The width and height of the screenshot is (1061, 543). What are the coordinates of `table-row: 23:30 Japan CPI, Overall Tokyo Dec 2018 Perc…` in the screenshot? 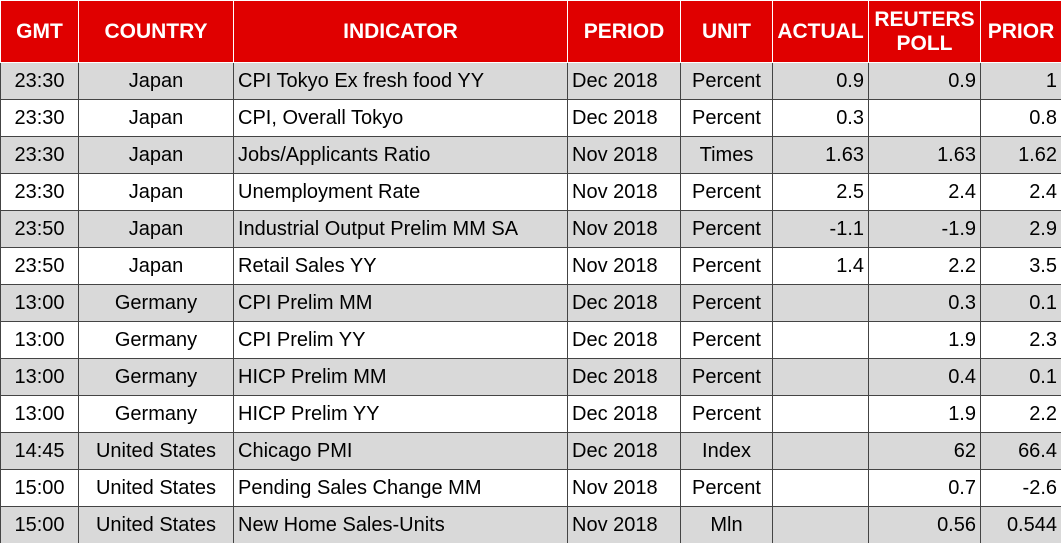 It's located at (530, 118).